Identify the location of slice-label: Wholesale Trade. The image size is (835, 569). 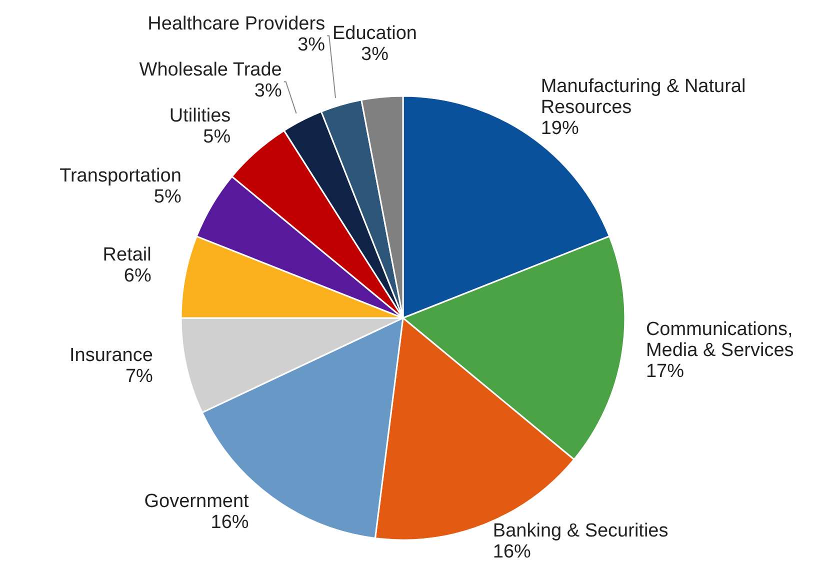
(210, 70).